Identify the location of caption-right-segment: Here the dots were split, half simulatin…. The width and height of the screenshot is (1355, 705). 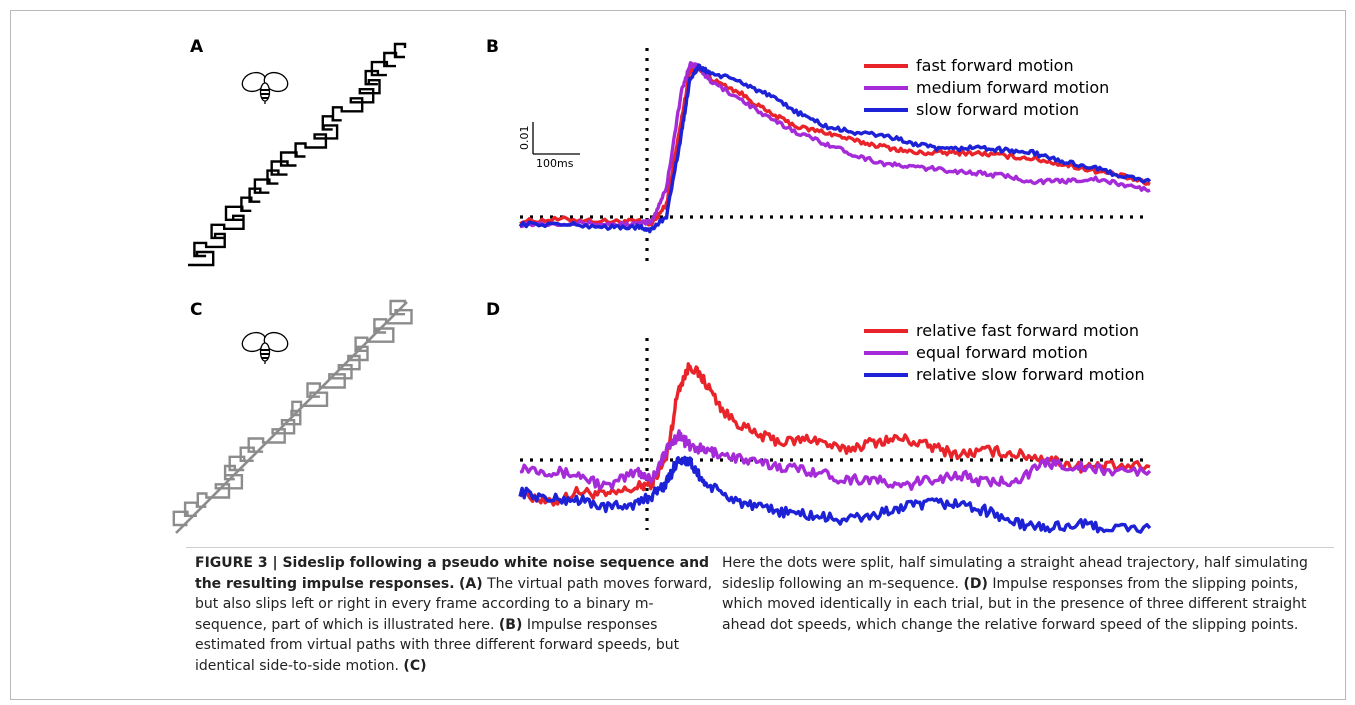
(1015, 573).